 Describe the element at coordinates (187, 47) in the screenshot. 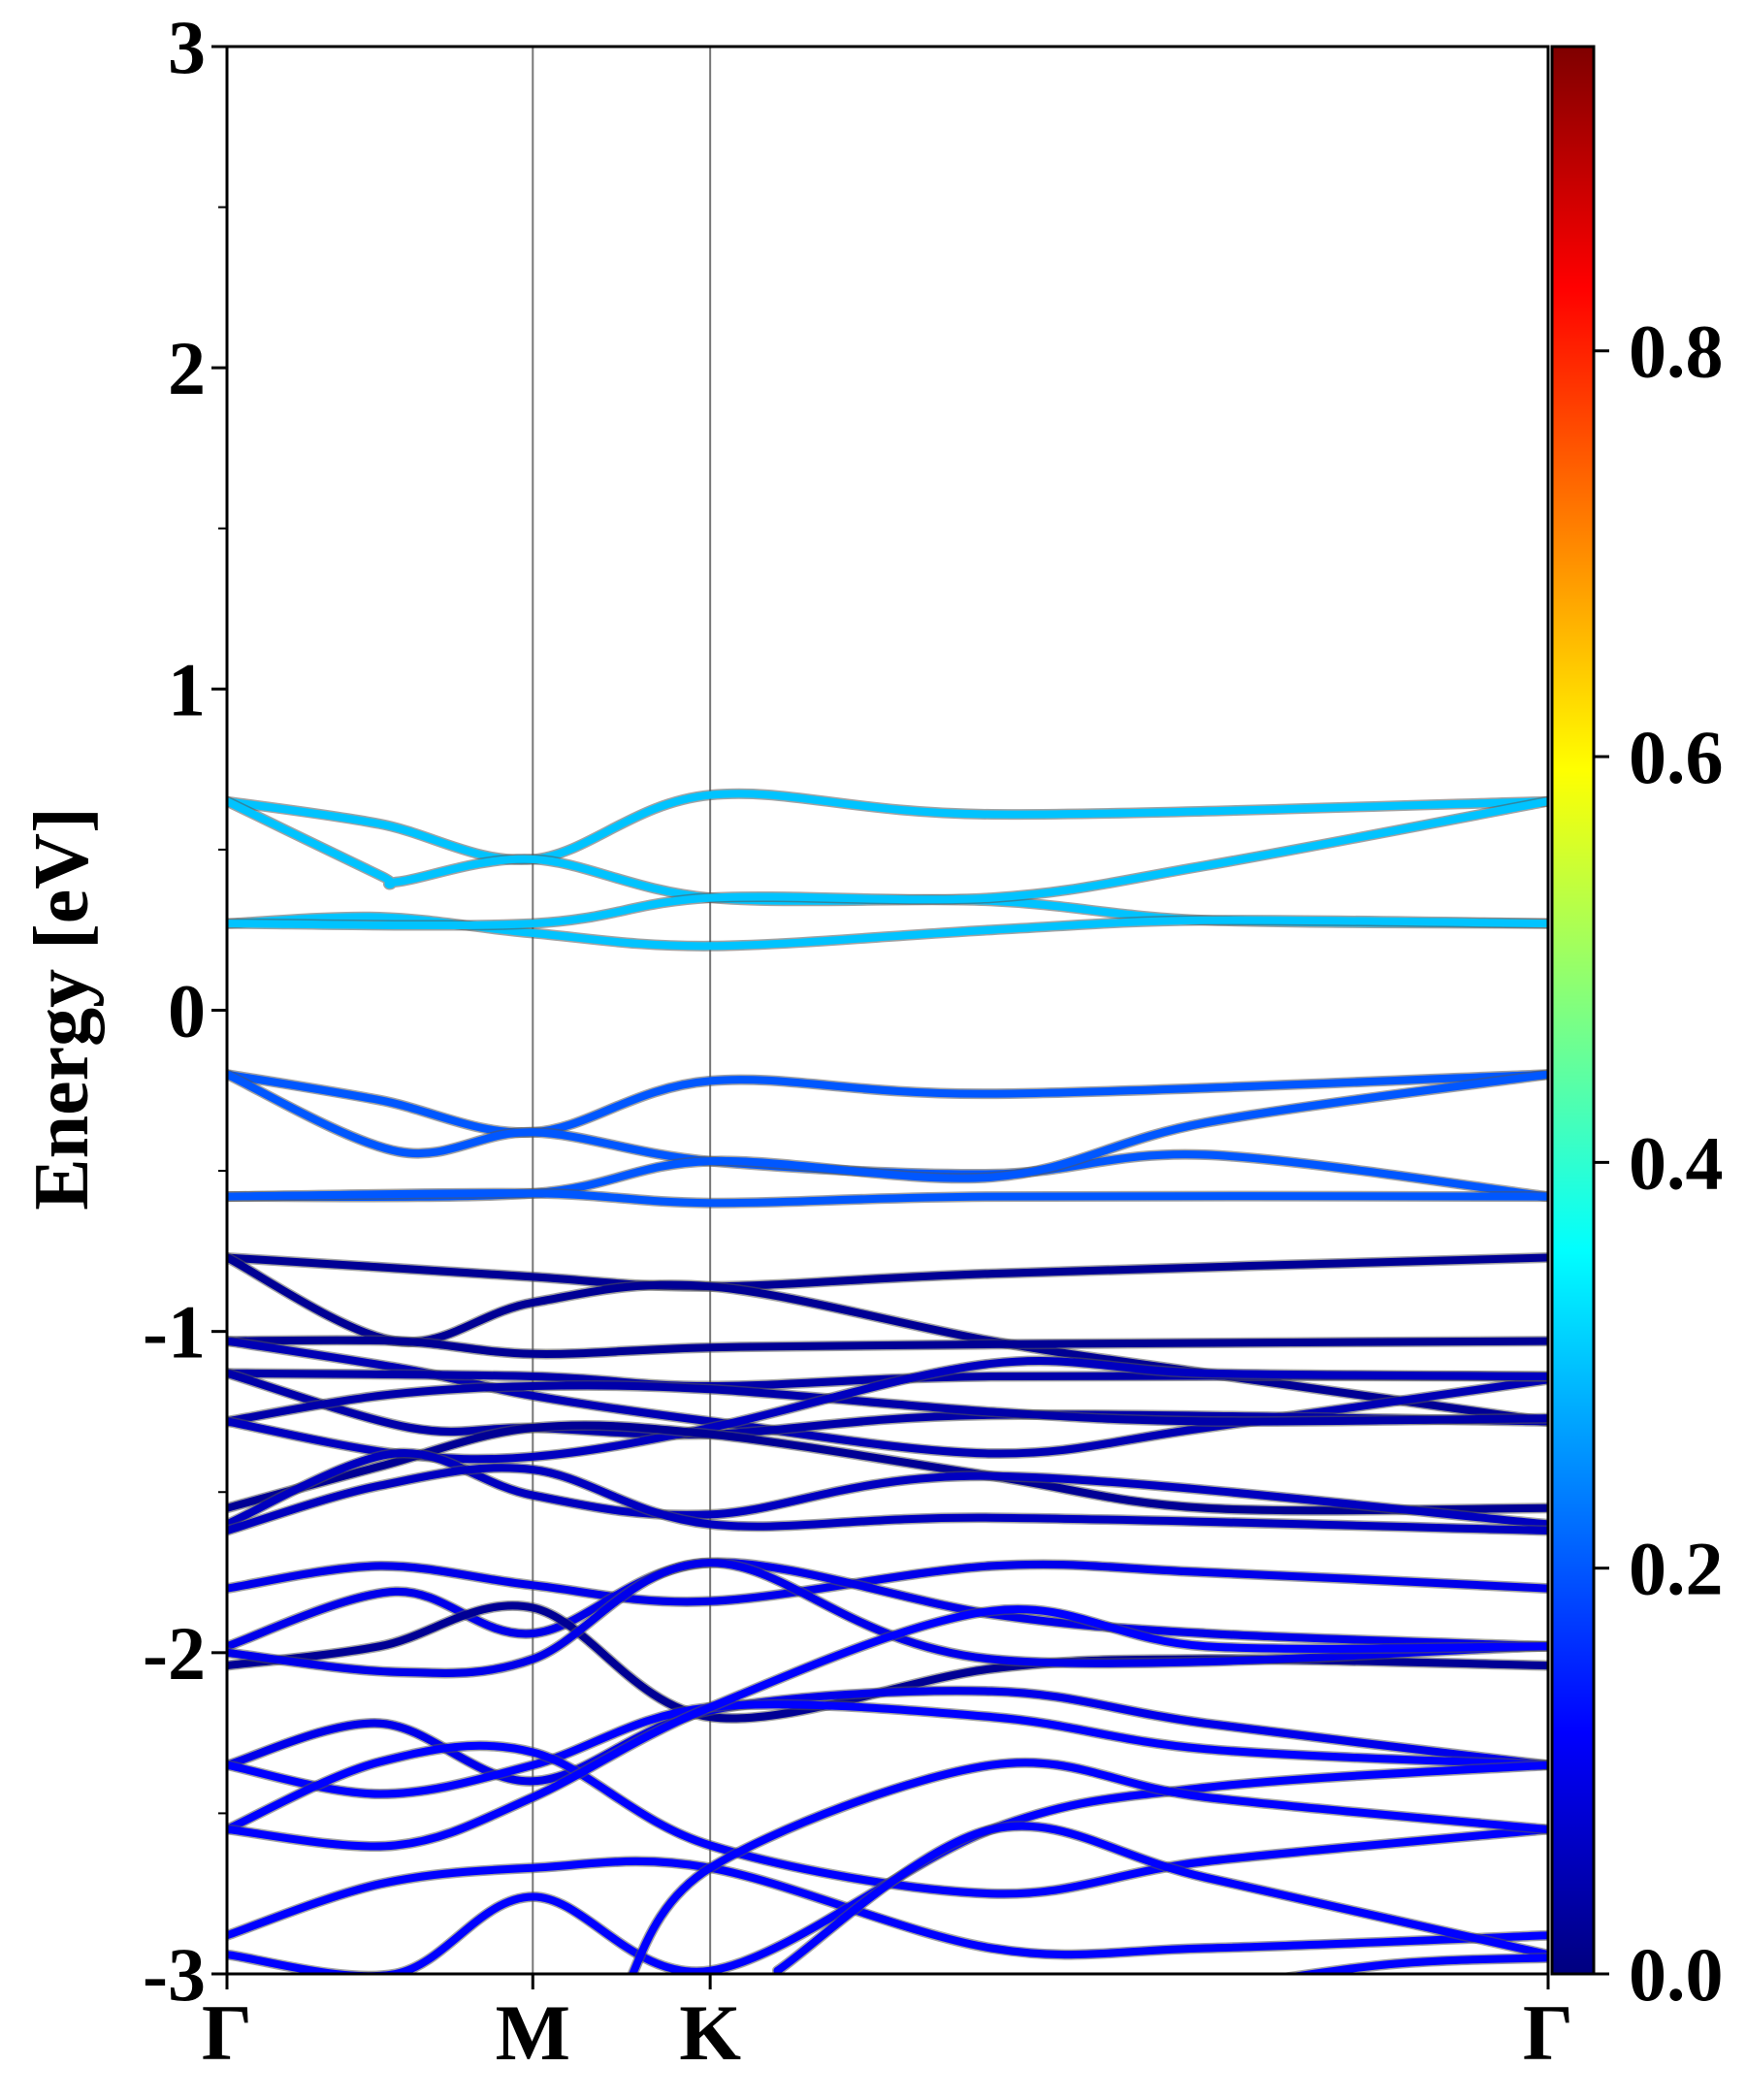

I see `y-tick-label: 3` at that location.